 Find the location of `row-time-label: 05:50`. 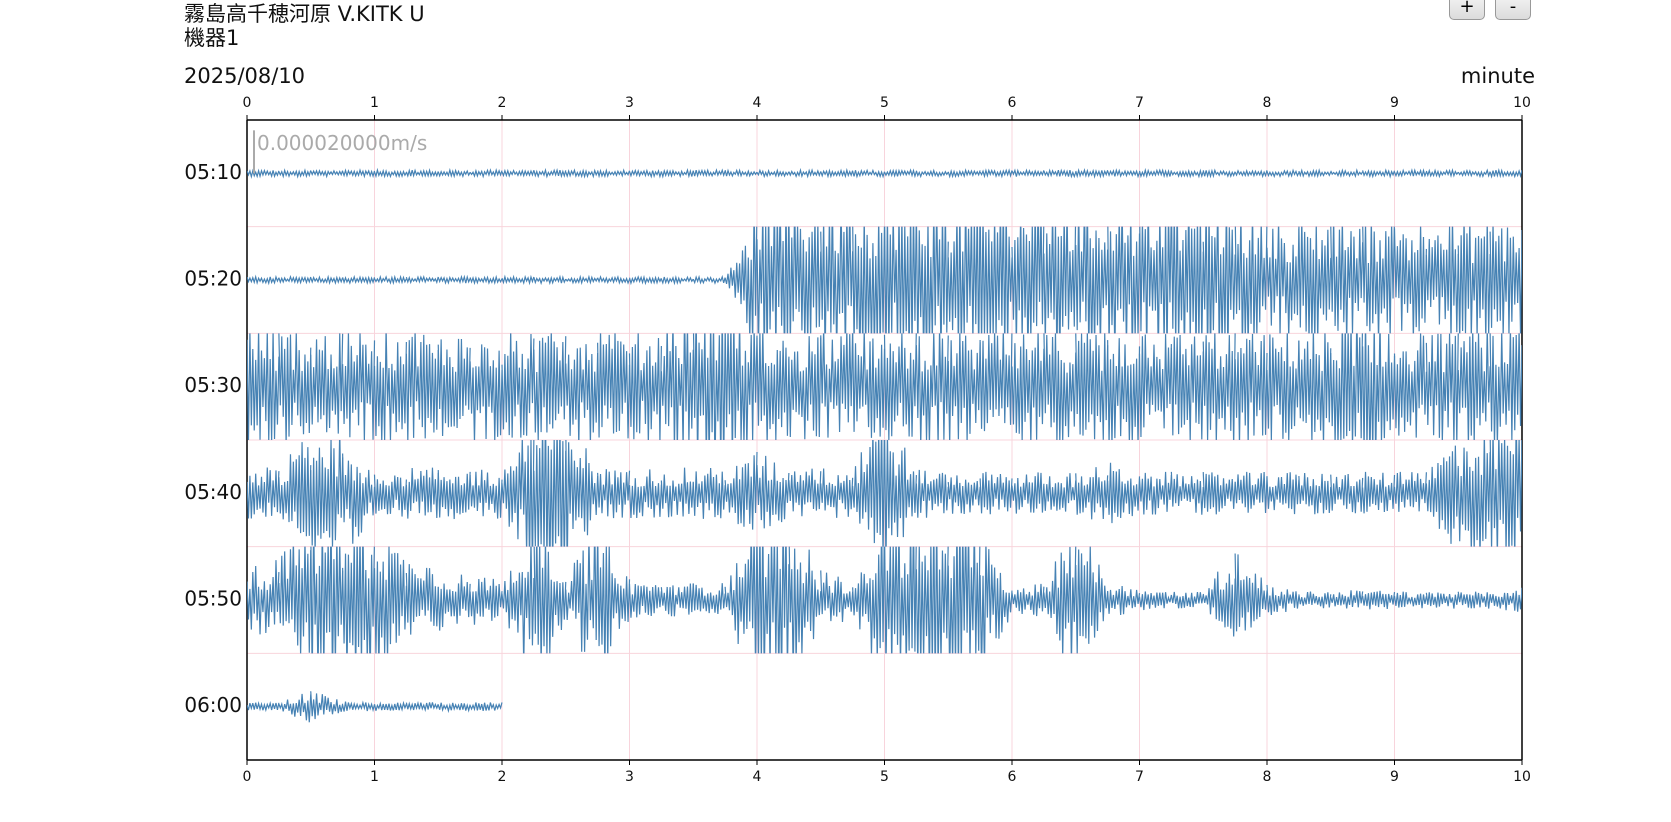

row-time-label: 05:50 is located at coordinates (213, 599).